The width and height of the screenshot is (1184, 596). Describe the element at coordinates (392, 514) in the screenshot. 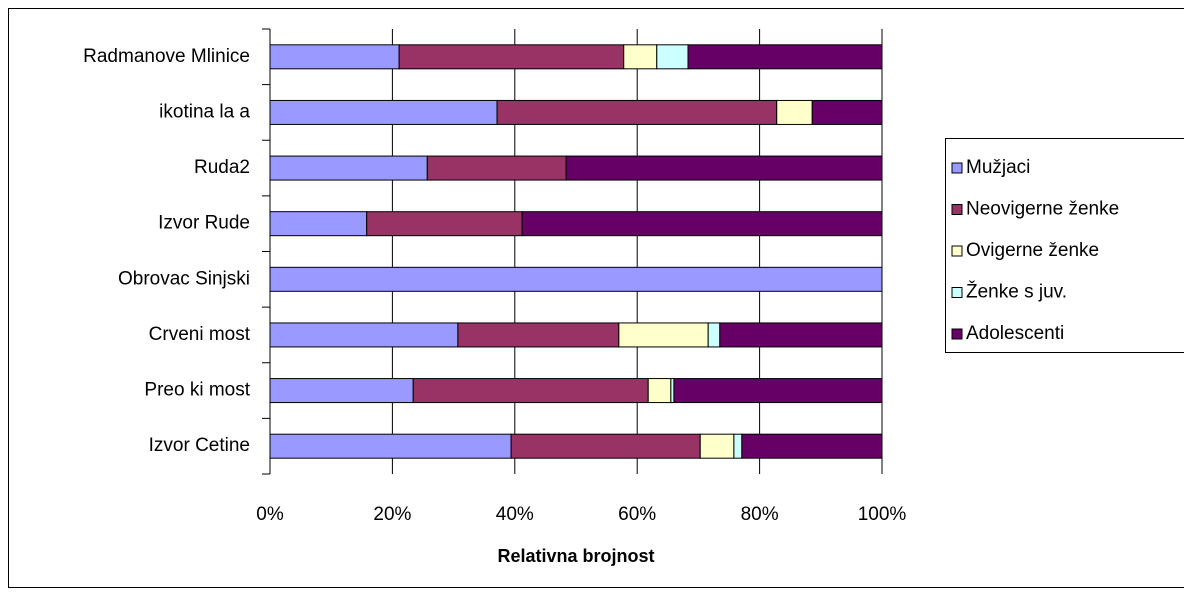

I see `x-tick-label: 20%` at that location.